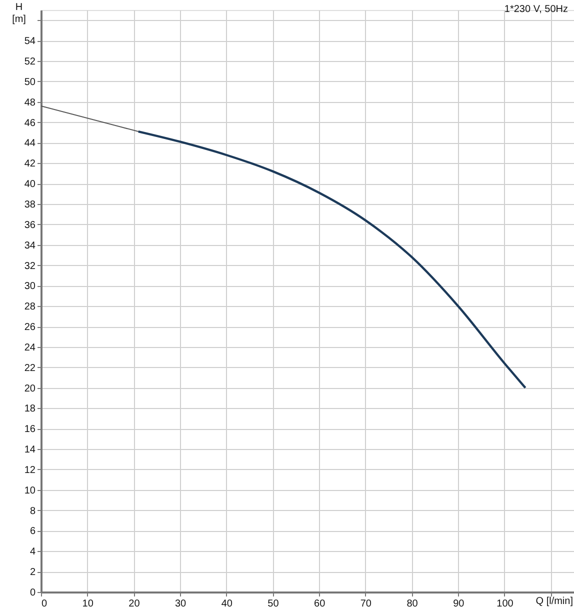  I want to click on y-tick-label: 22, so click(30, 368).